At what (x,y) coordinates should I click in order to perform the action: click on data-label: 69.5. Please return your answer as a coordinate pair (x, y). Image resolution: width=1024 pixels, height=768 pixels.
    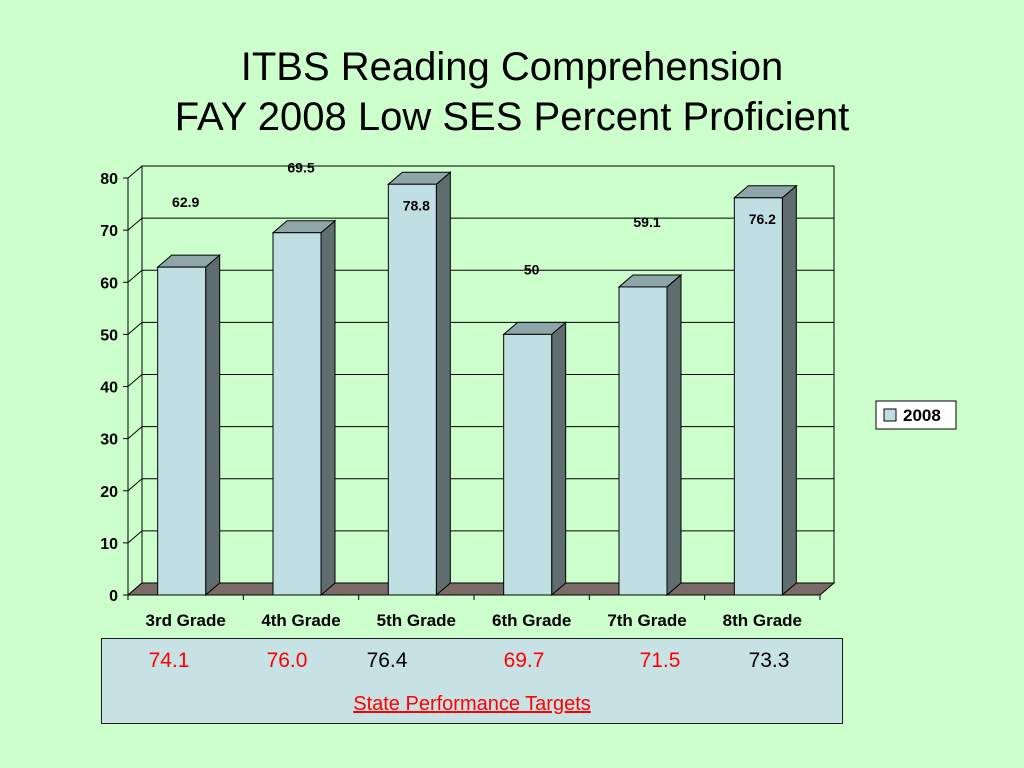
    Looking at the image, I should click on (300, 168).